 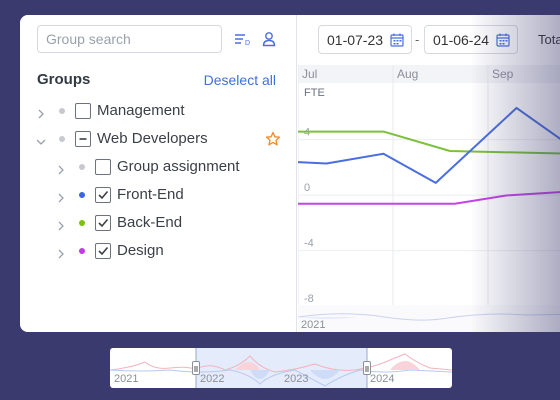 I want to click on groups-heading: Groups, so click(x=64, y=79).